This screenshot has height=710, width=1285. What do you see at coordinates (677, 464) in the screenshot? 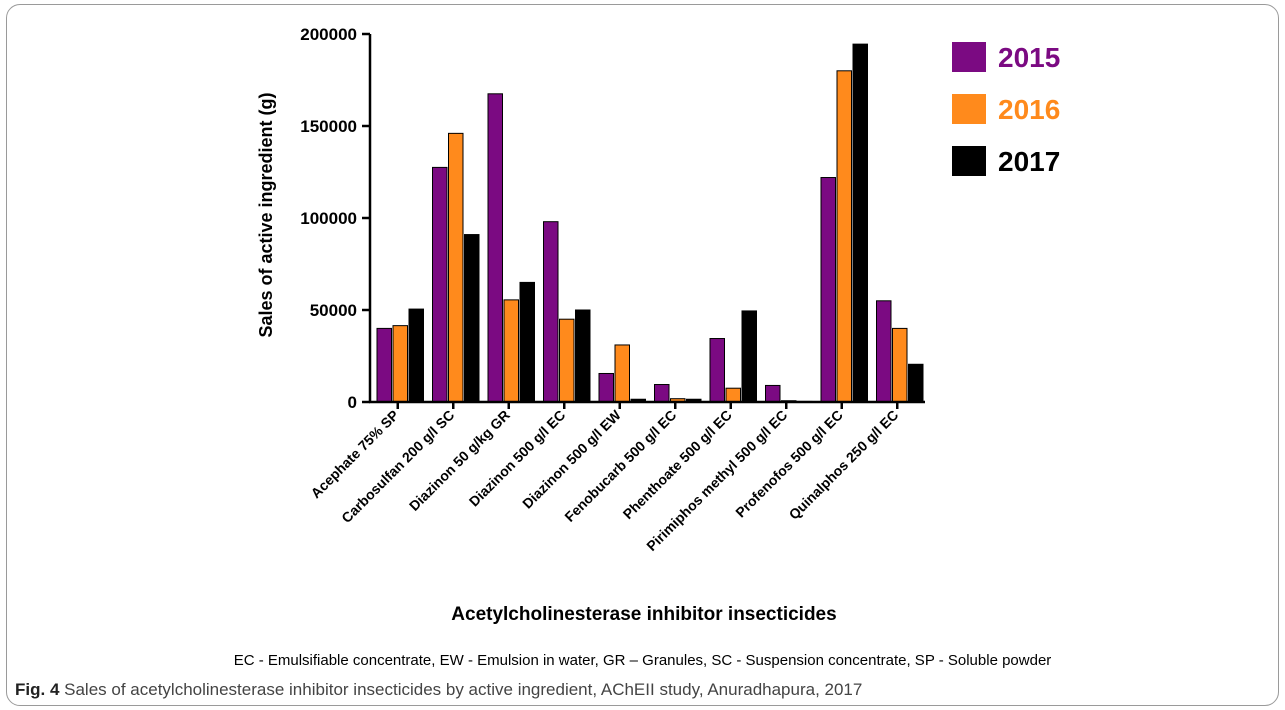
I see `x-tick-label: Phenthoate 500 g/l EC` at bounding box center [677, 464].